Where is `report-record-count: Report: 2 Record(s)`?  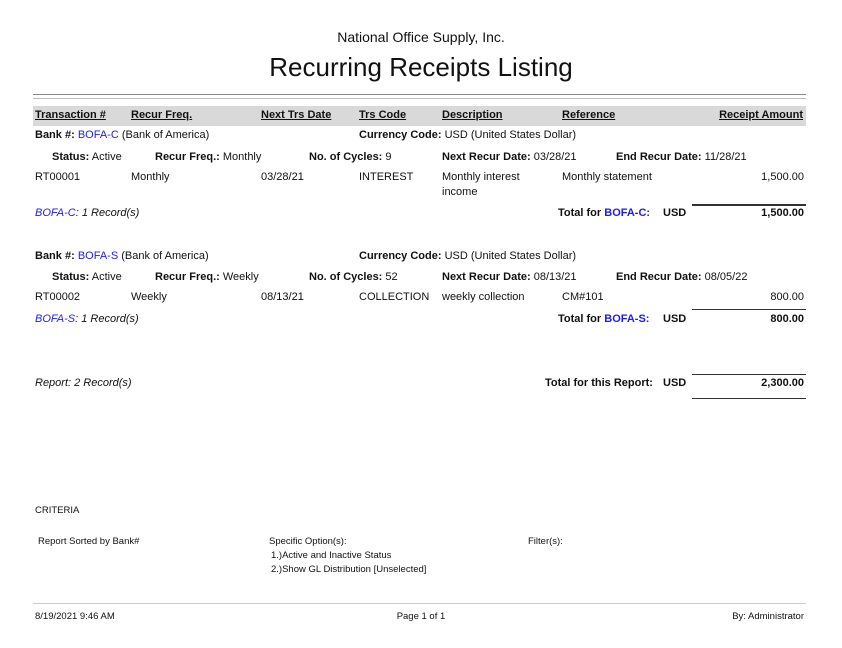
report-record-count: Report: 2 Record(s) is located at coordinates (83, 383).